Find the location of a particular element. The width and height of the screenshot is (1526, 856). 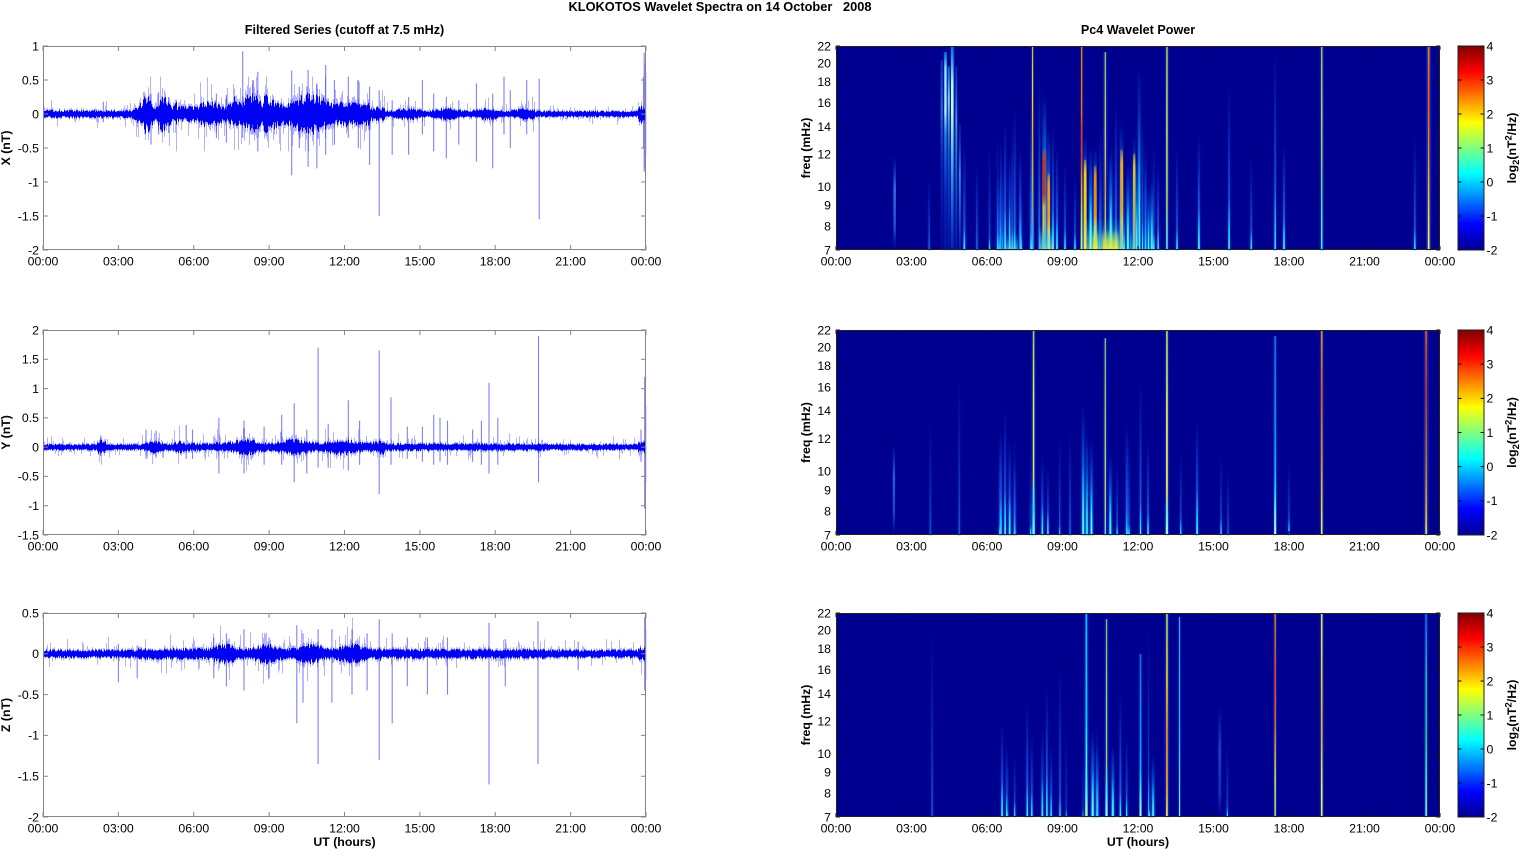

svg-text: log2(nT2/Hz) is located at coordinates (1513, 432).